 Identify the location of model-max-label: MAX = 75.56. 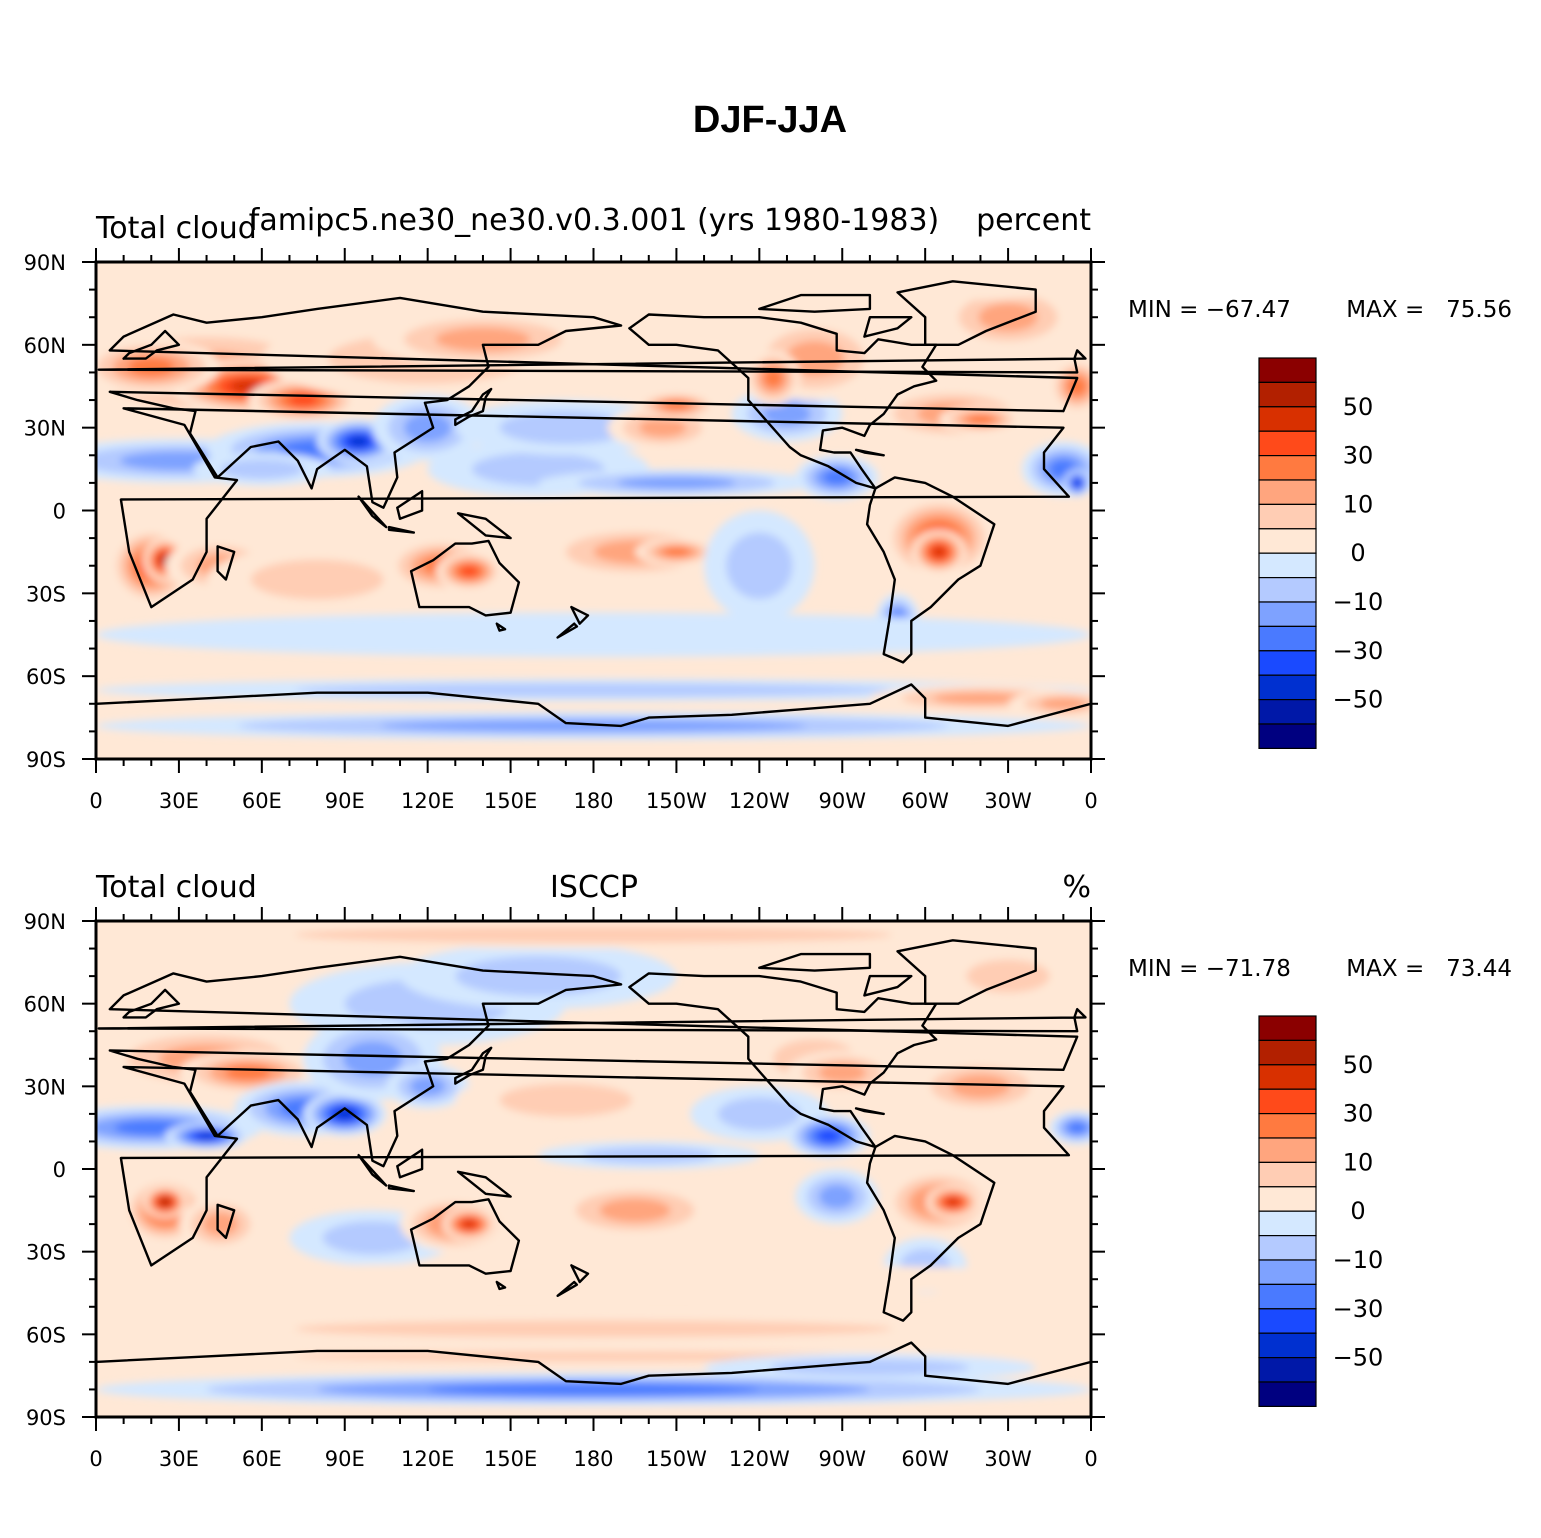
(1429, 310).